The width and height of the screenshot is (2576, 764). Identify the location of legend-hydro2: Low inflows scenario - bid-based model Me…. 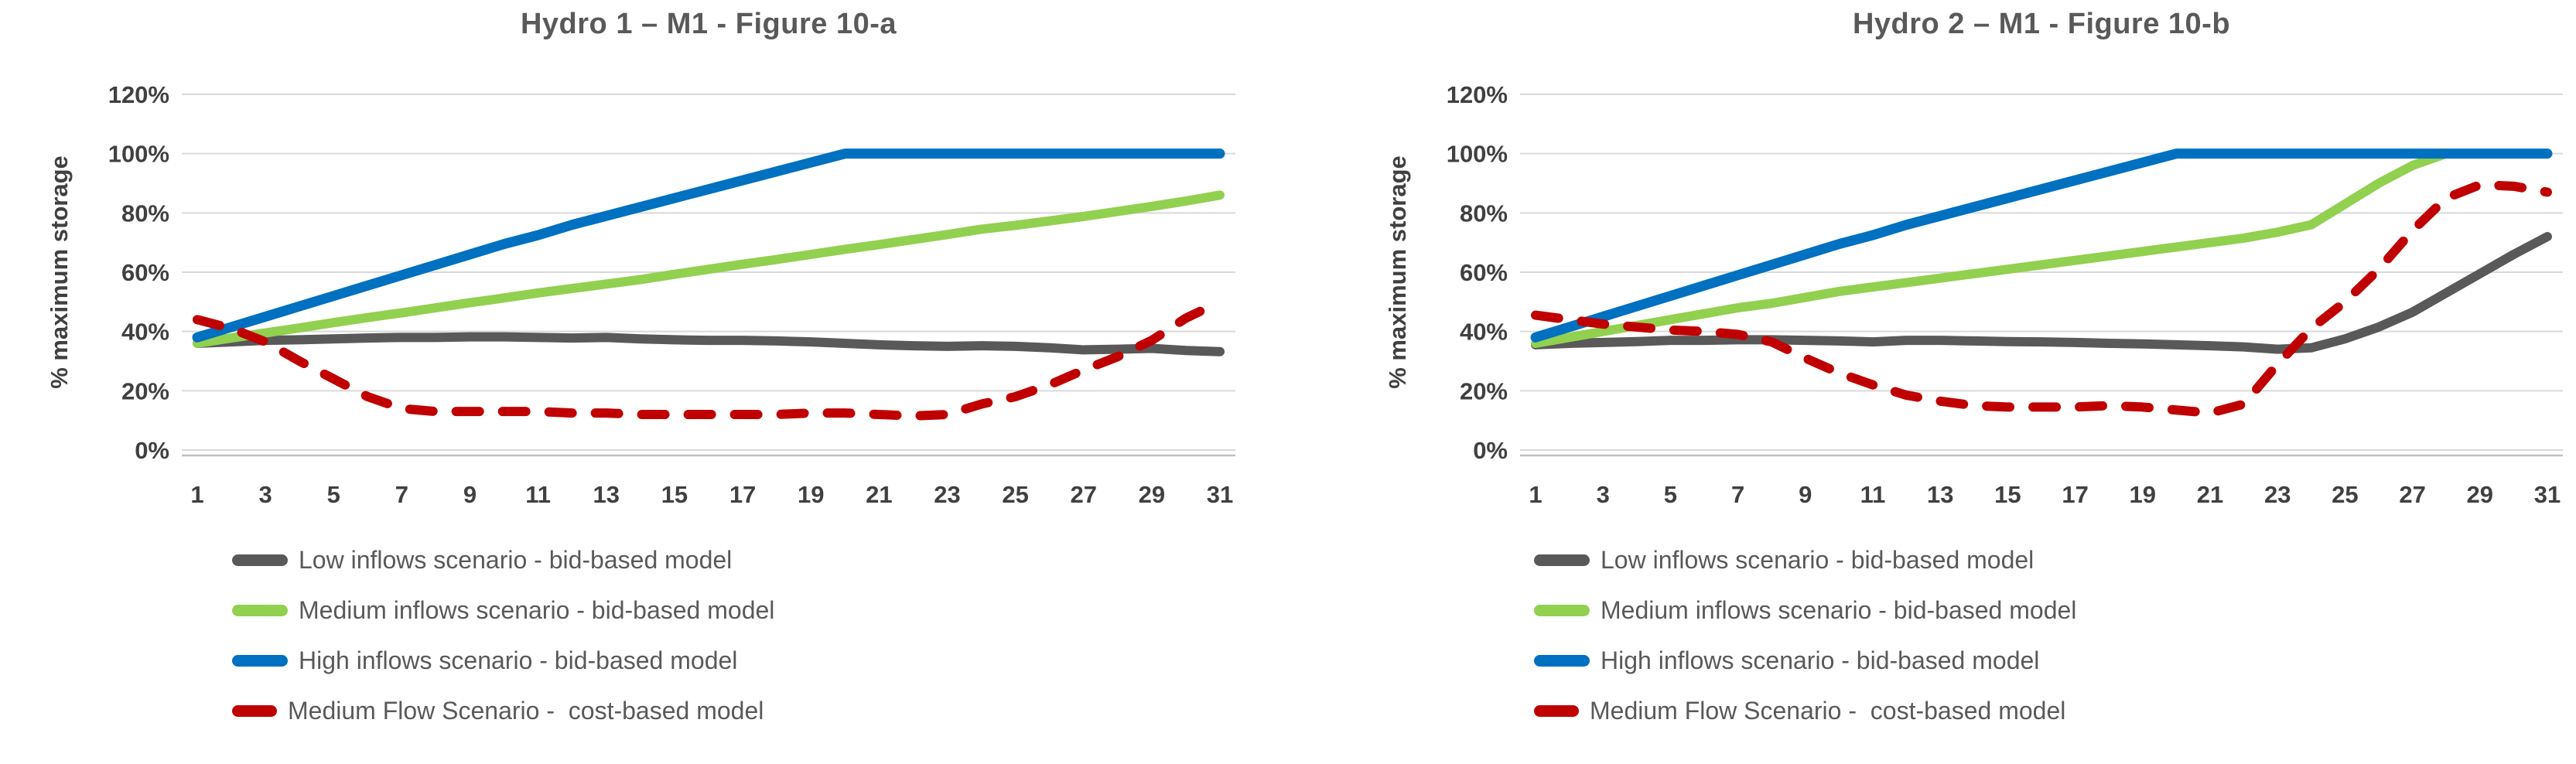
(1805, 635).